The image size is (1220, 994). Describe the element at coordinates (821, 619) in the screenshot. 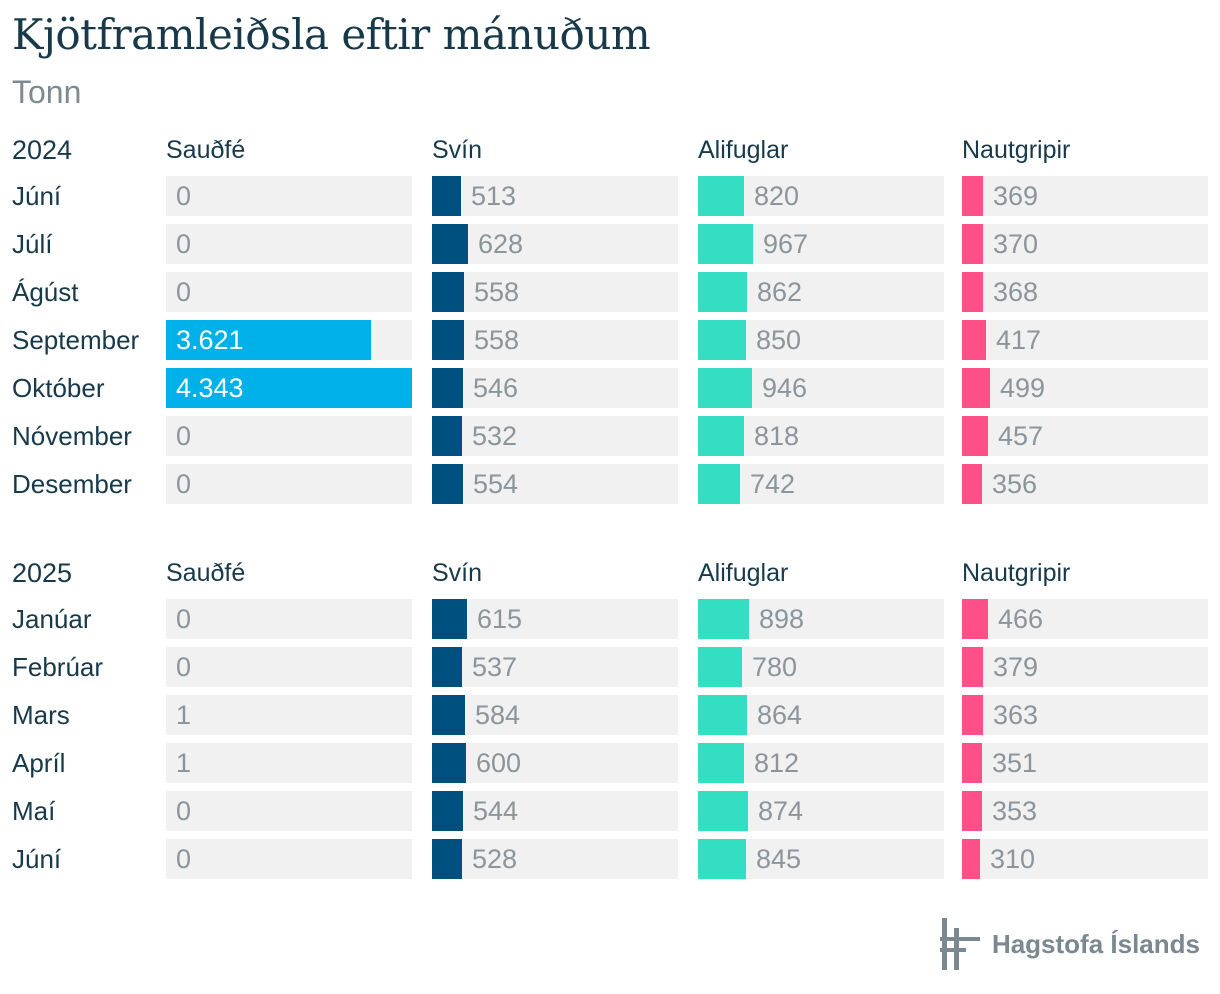

I see `bar-cell: 898` at that location.